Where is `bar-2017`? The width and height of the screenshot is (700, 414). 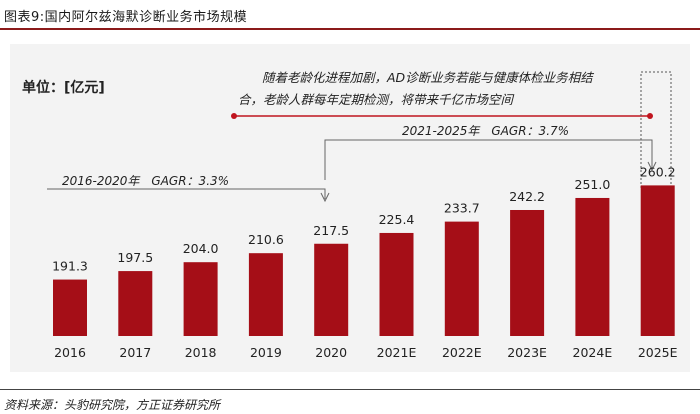
bar-2017 is located at coordinates (135, 303).